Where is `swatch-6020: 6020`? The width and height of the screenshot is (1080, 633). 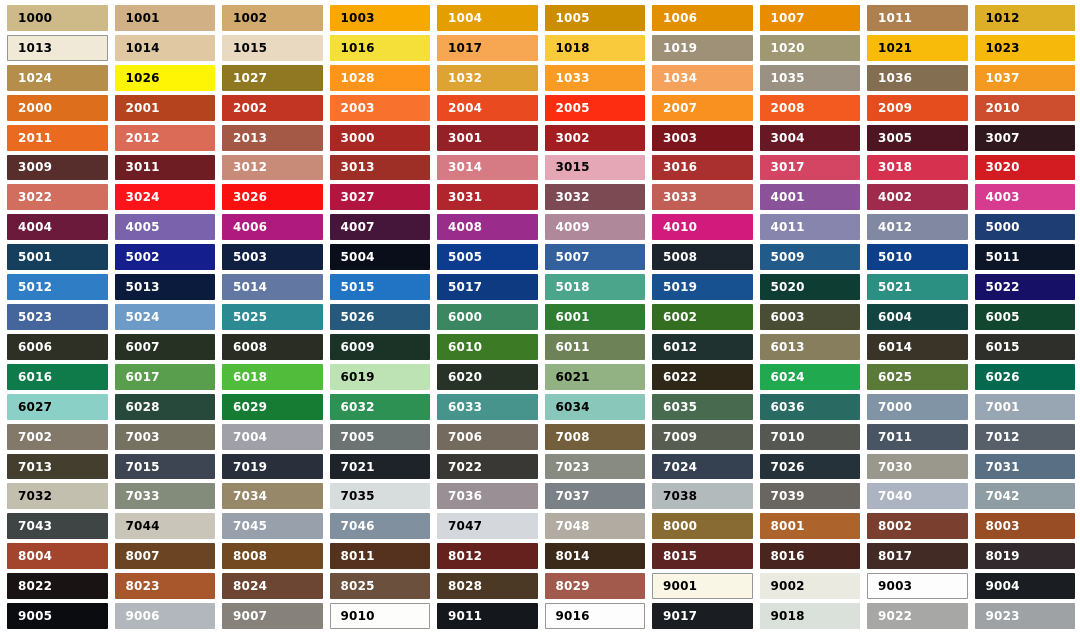 swatch-6020: 6020 is located at coordinates (487, 376).